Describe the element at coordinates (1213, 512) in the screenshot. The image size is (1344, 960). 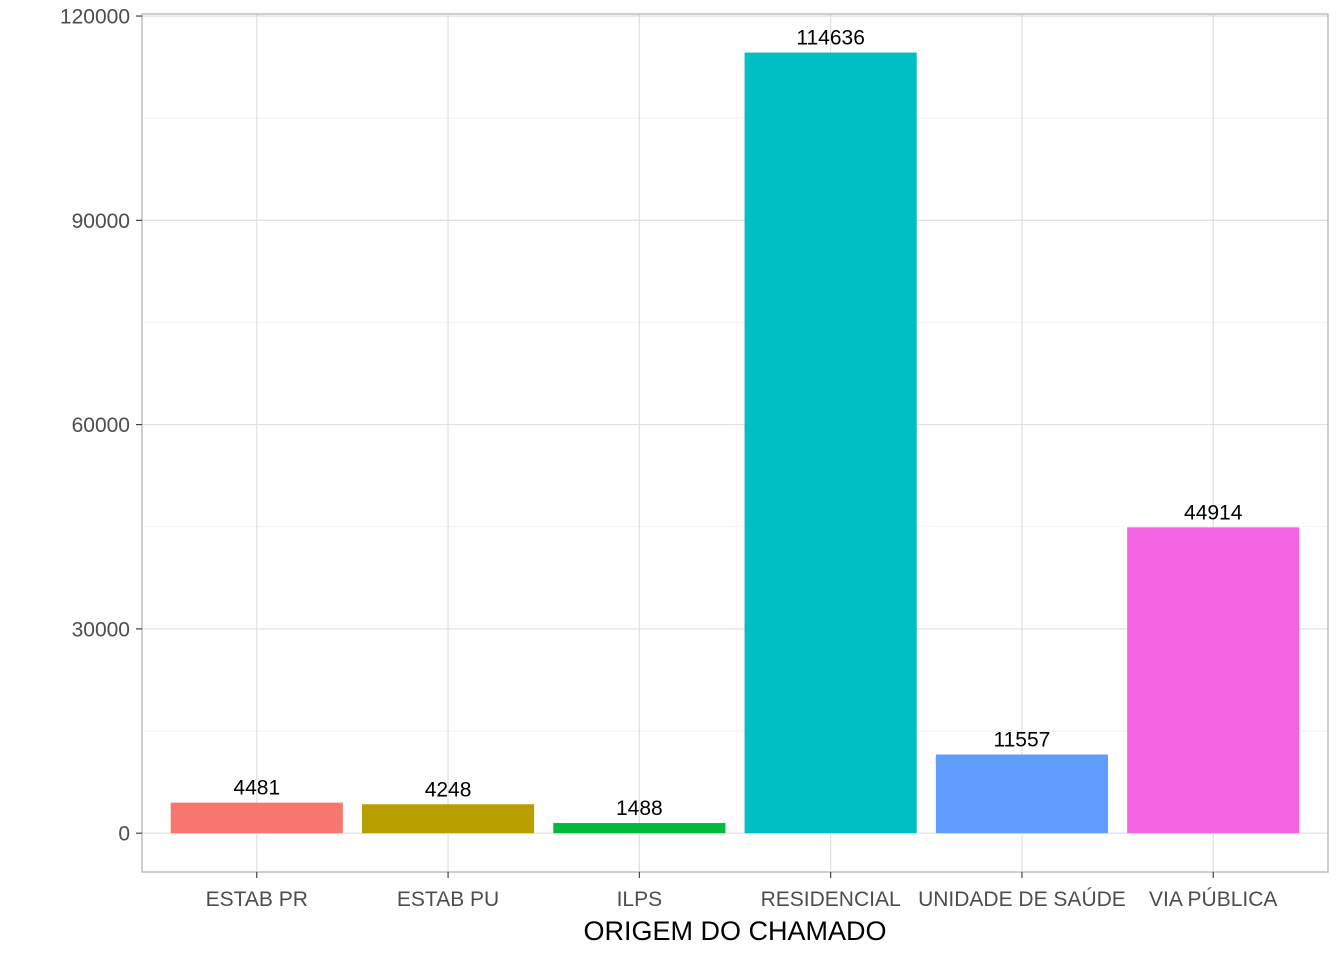
I see `value-label-5: 44914` at that location.